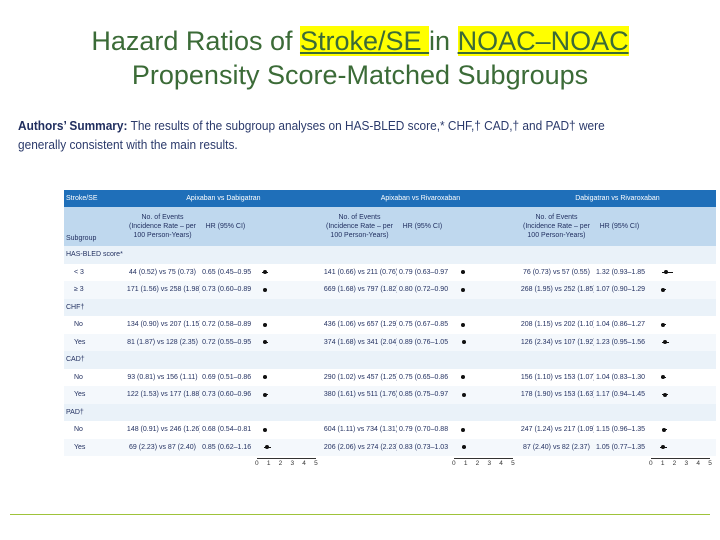 The height and width of the screenshot is (540, 720). Describe the element at coordinates (359, 395) in the screenshot. I see `events-cell: 380 (1.61) vs 511 (1.76)` at that location.